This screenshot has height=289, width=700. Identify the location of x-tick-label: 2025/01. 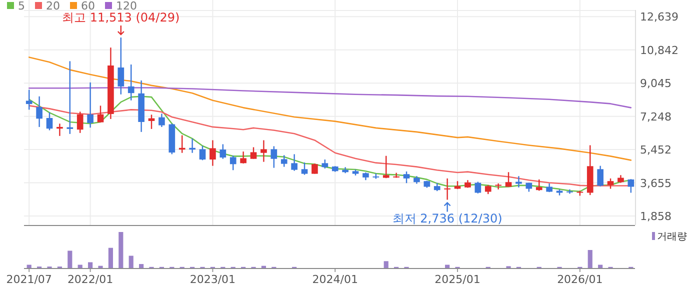
(457, 279).